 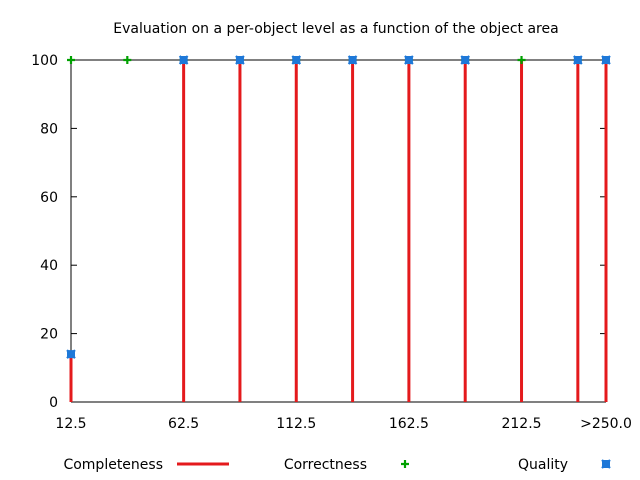 What do you see at coordinates (296, 424) in the screenshot?
I see `x-tick-label: 112.5` at bounding box center [296, 424].